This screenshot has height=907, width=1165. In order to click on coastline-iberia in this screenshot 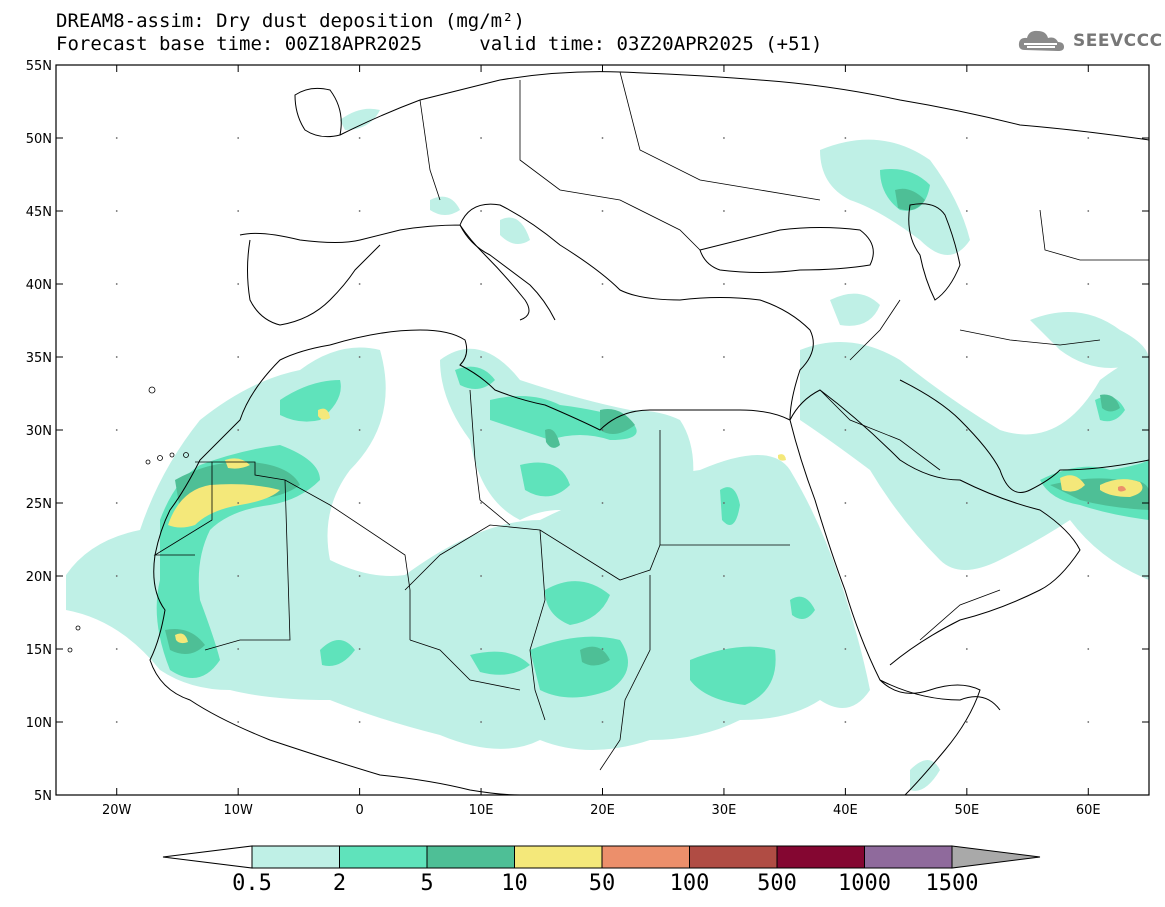, I will do `click(314, 282)`.